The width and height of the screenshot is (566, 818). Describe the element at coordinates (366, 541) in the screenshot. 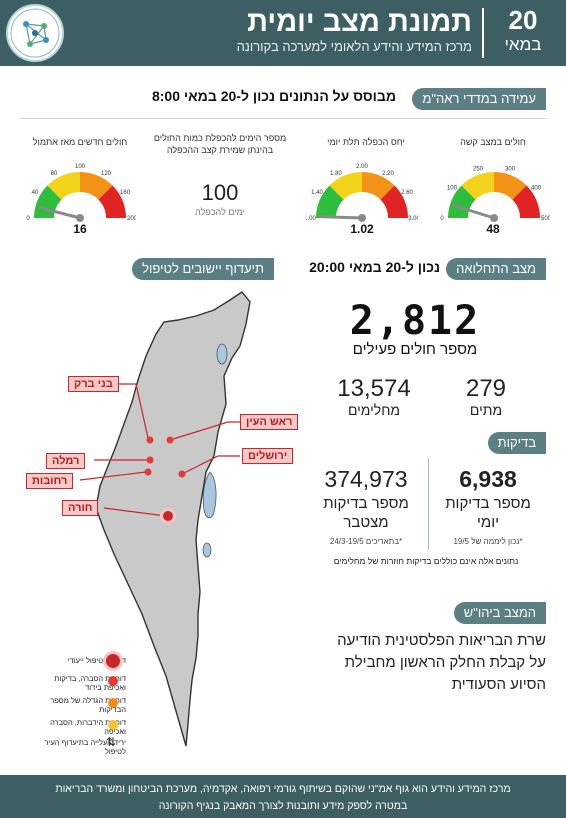

I see `total-tests-note: *בתאריכים 24/3-19/5` at that location.